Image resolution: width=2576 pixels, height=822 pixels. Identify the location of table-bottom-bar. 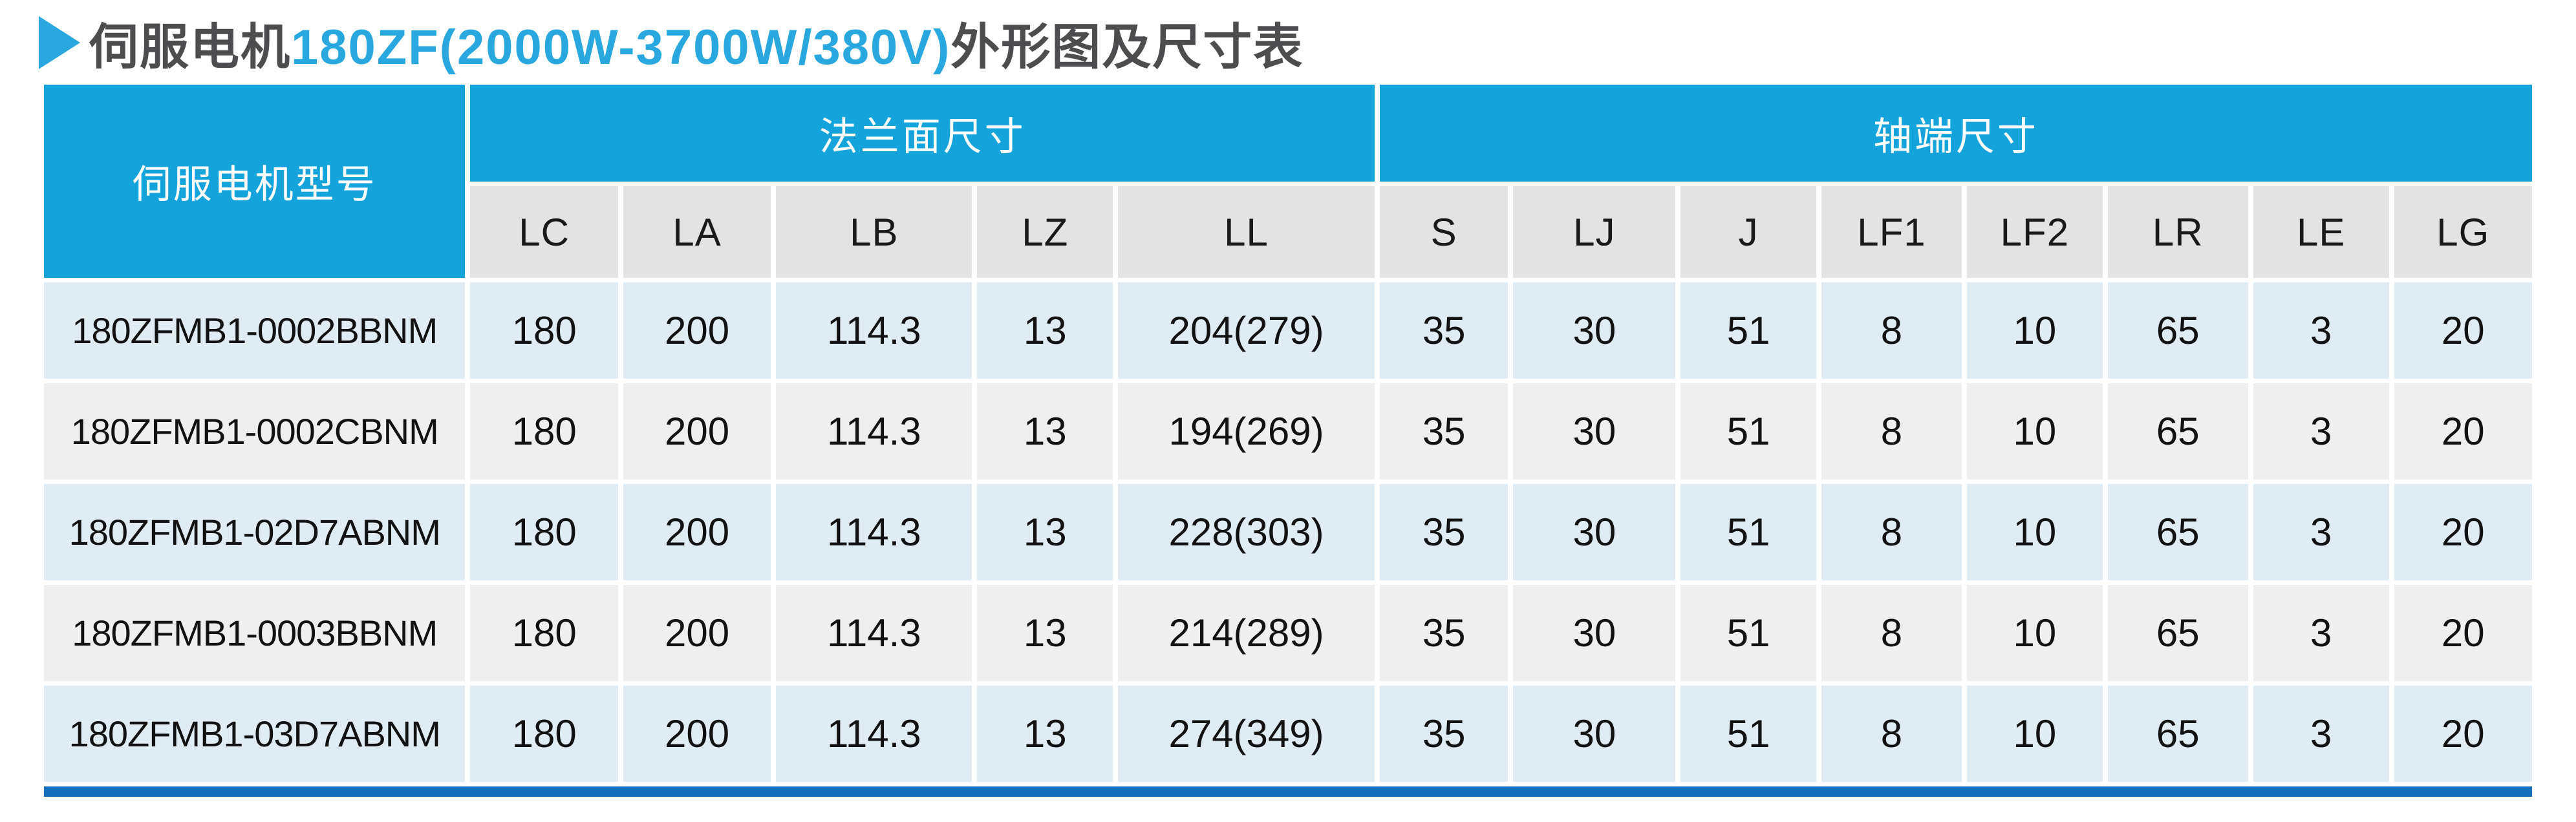
(1288, 792).